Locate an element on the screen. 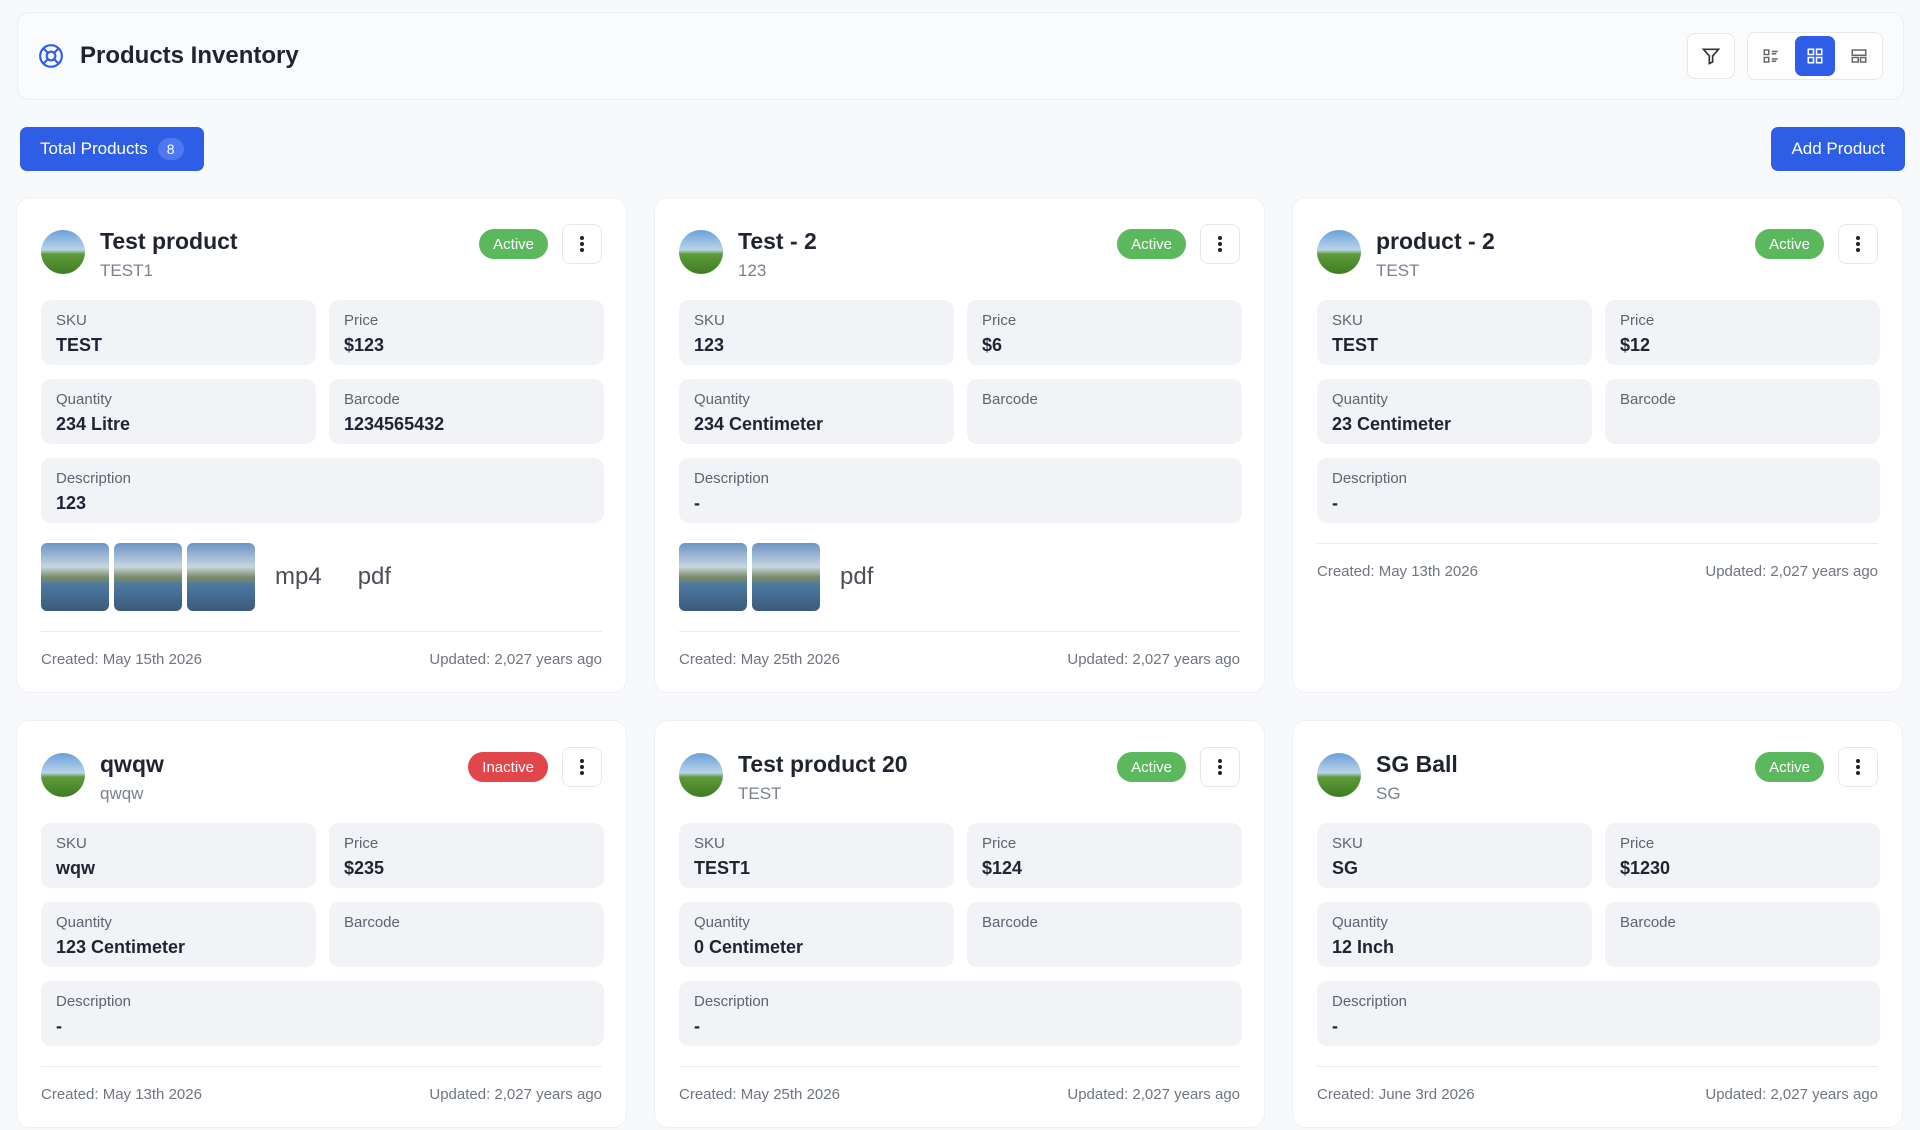  description-field: Description 123 is located at coordinates (322, 490).